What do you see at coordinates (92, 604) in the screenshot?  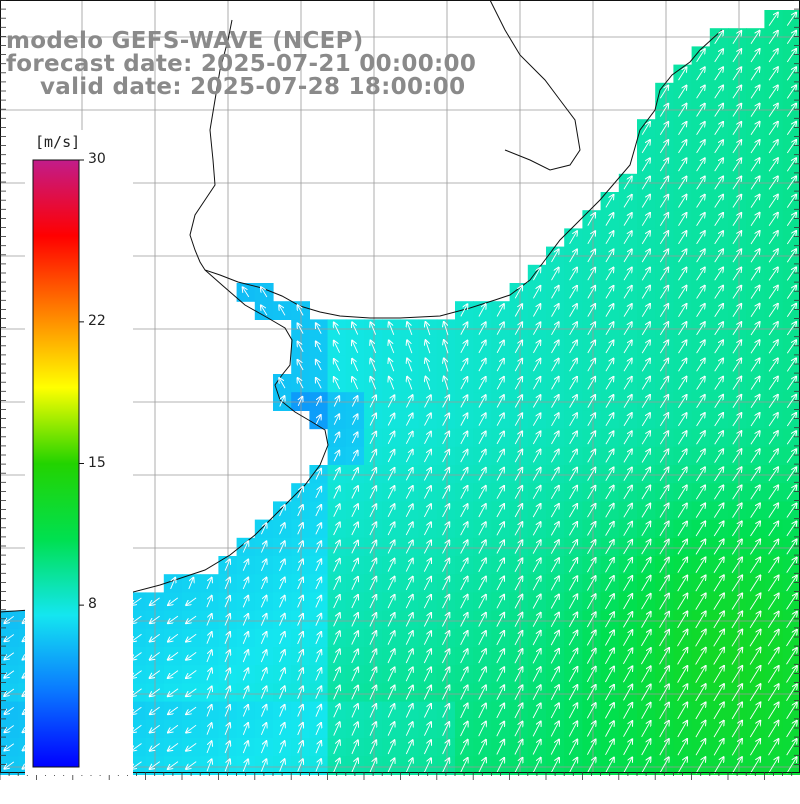 I see `colorbar-tick-label: 8` at bounding box center [92, 604].